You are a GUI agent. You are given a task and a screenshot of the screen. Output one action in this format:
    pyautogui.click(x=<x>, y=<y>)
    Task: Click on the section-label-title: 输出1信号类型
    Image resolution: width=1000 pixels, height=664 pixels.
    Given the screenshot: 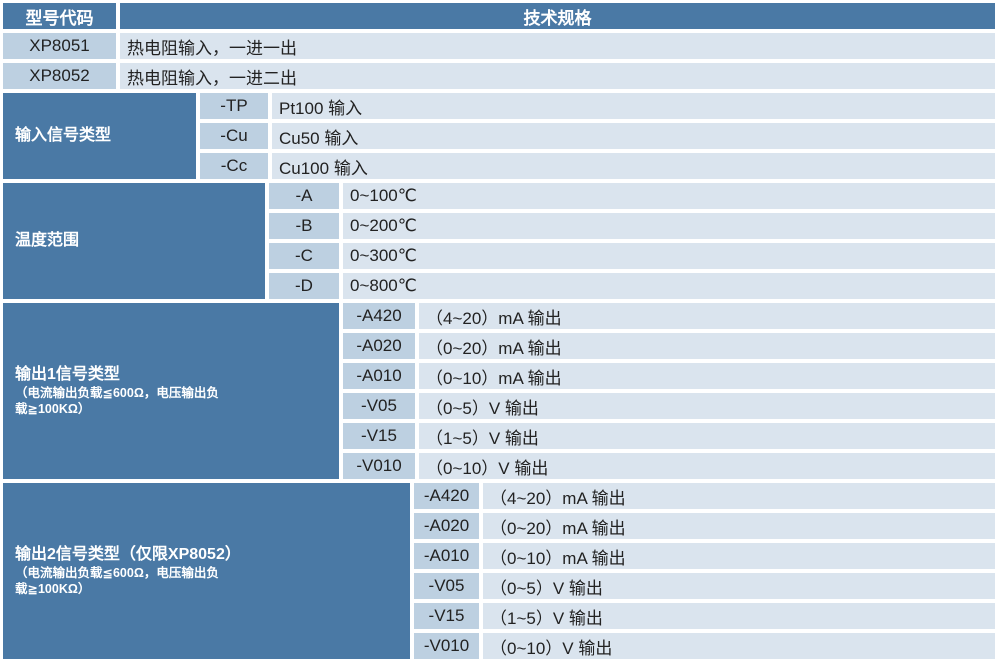 What is the action you would take?
    pyautogui.click(x=67, y=374)
    